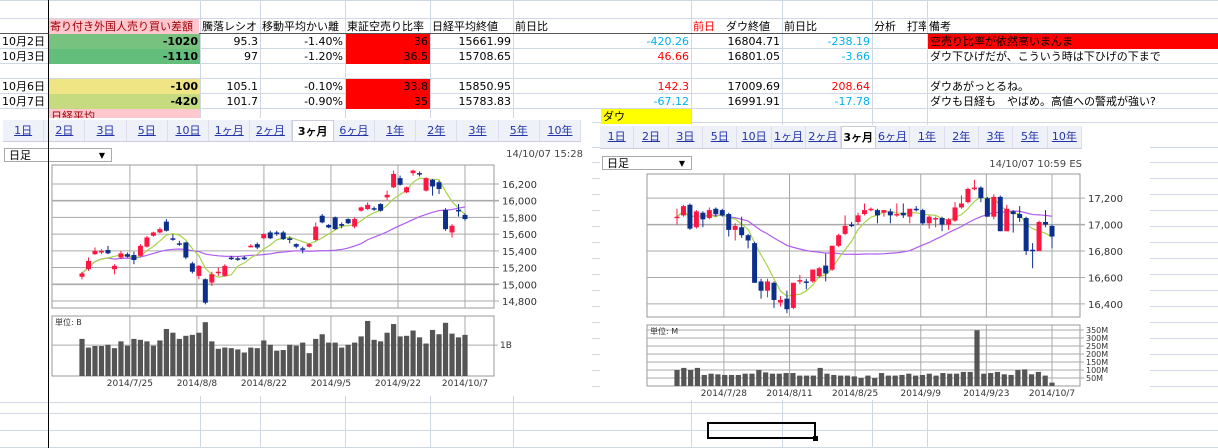  Describe the element at coordinates (23, 56) in the screenshot. I see `date-cell: 10月3日` at that location.